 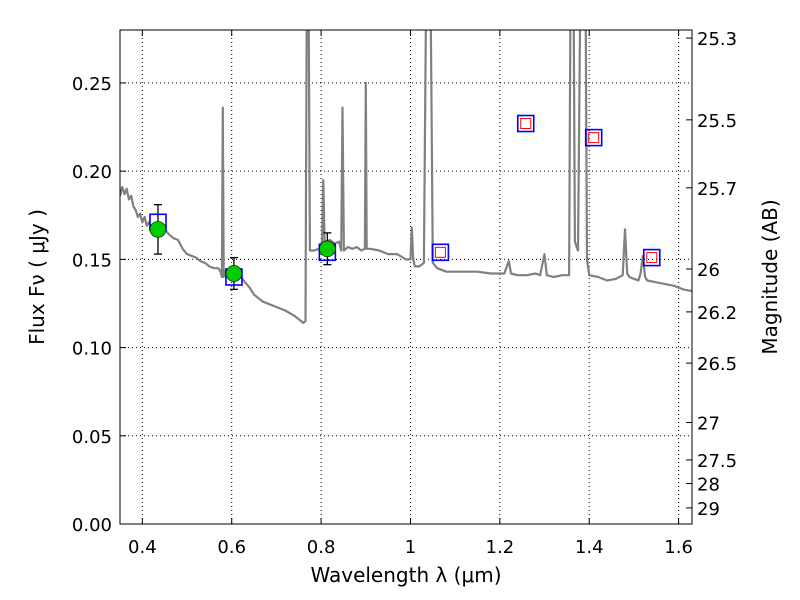 I want to click on mag-tick-label: 27, so click(x=708, y=423).